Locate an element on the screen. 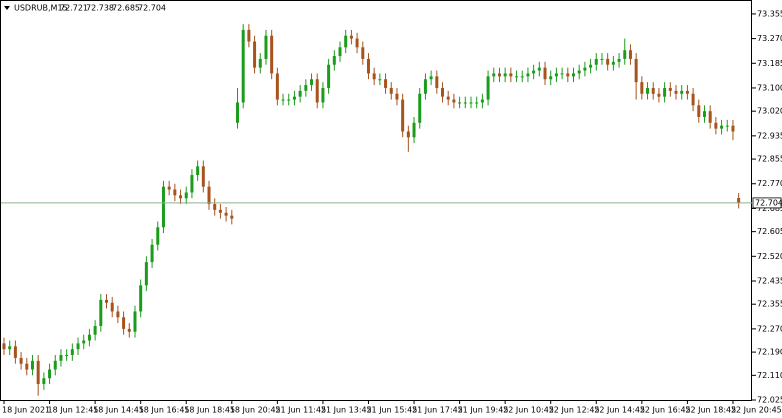  header-open: 72.721 is located at coordinates (74, 8).